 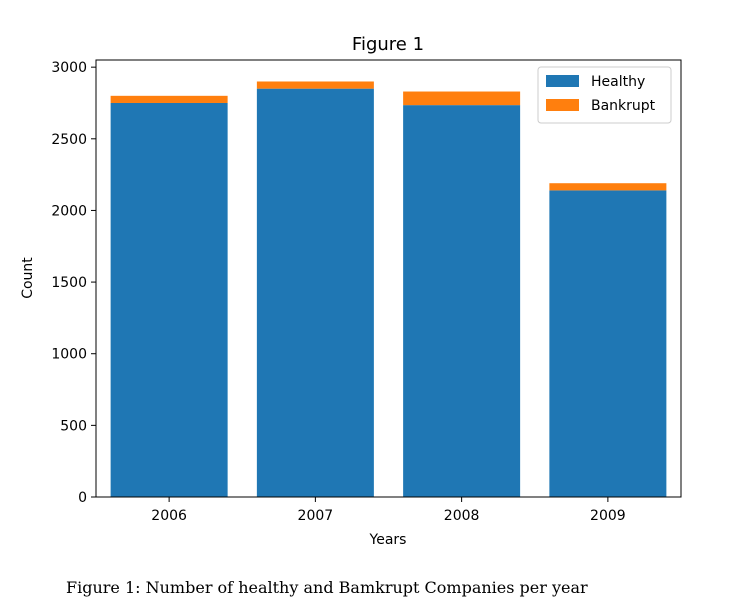 What do you see at coordinates (562, 81) in the screenshot?
I see `legend-swatch-healthy` at bounding box center [562, 81].